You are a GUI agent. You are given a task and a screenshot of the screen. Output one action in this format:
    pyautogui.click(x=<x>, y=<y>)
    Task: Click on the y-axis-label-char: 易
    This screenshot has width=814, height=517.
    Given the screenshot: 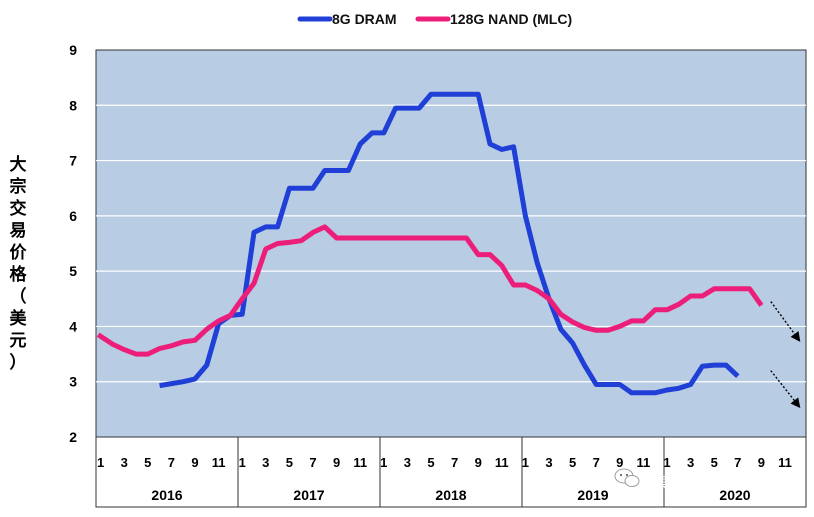 What is the action you would take?
    pyautogui.click(x=18, y=231)
    